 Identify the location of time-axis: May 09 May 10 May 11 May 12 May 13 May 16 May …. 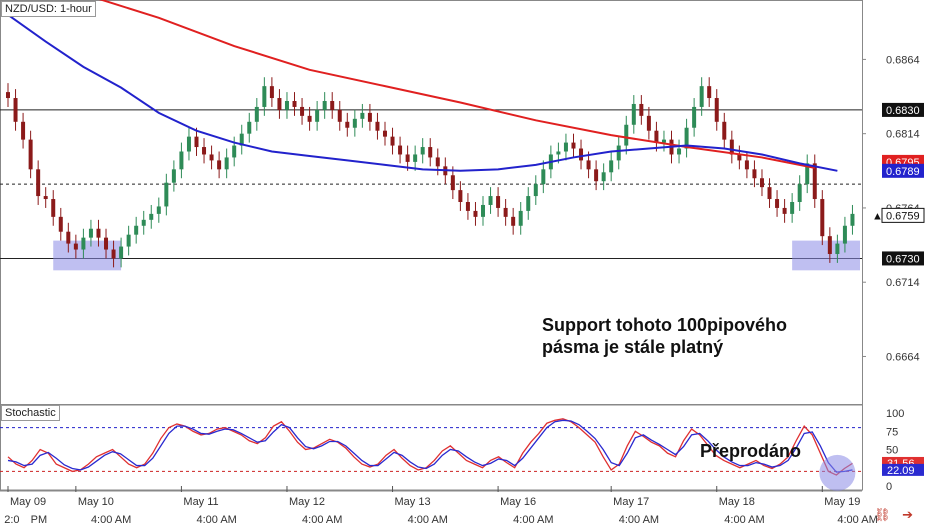
(441, 505).